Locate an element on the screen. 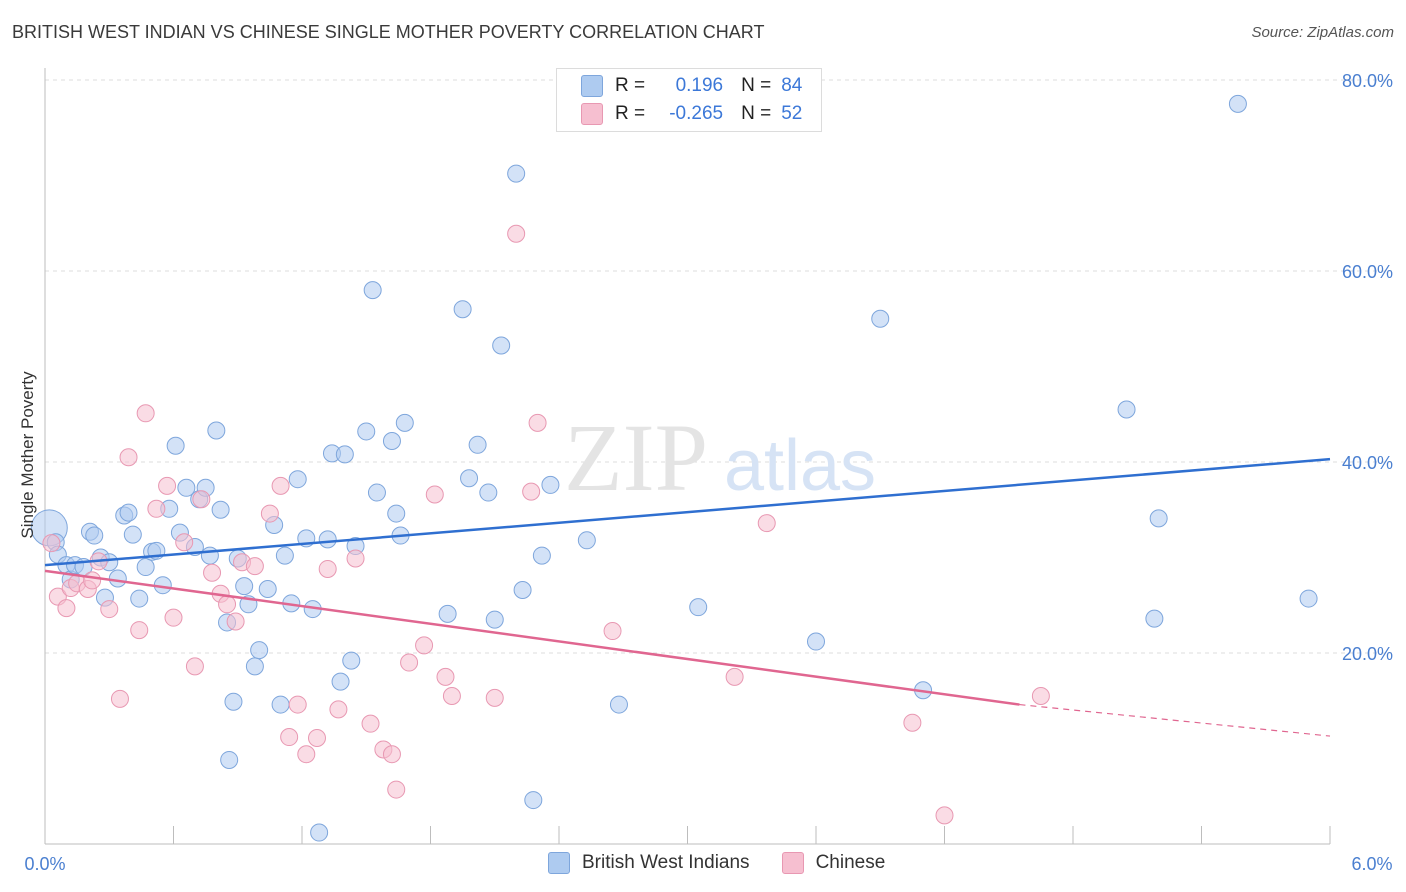 The height and width of the screenshot is (892, 1406). pink-swatch is located at coordinates (592, 114).